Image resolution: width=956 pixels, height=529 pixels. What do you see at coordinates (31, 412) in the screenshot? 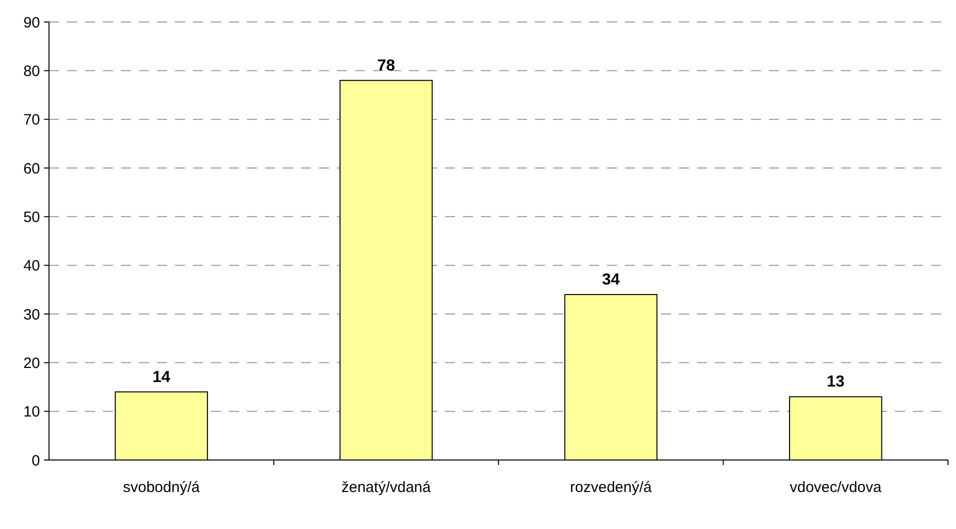
I see `y-tick-label: 10` at bounding box center [31, 412].